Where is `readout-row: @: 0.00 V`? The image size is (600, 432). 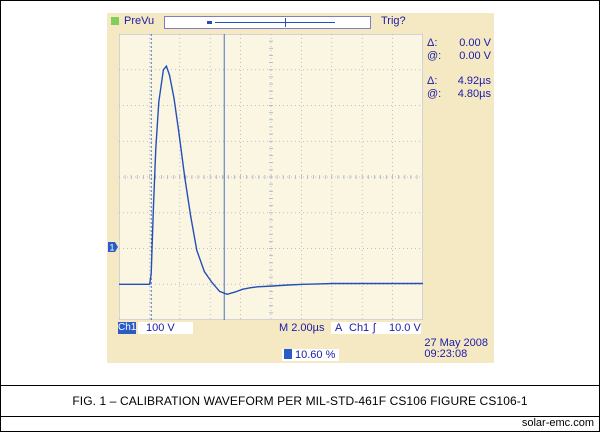 readout-row: @: 0.00 V is located at coordinates (459, 56).